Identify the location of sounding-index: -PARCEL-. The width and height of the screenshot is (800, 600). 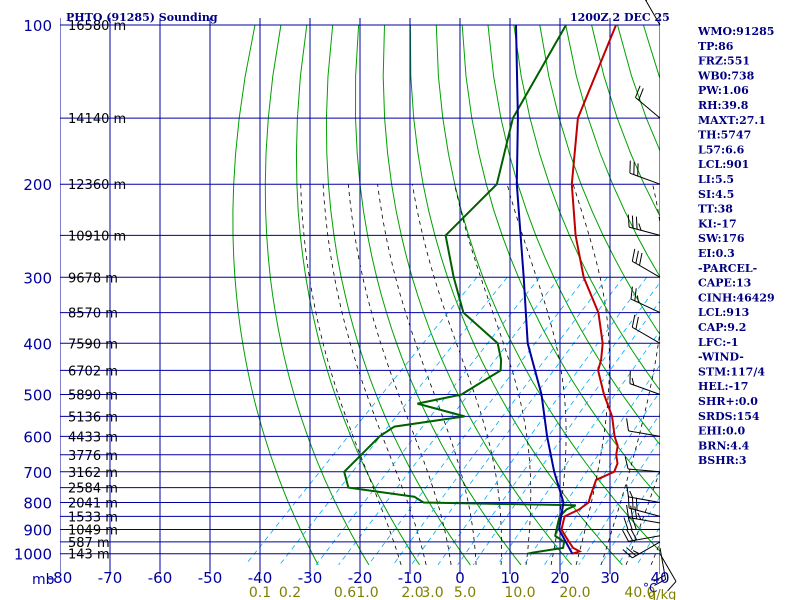
(727, 268).